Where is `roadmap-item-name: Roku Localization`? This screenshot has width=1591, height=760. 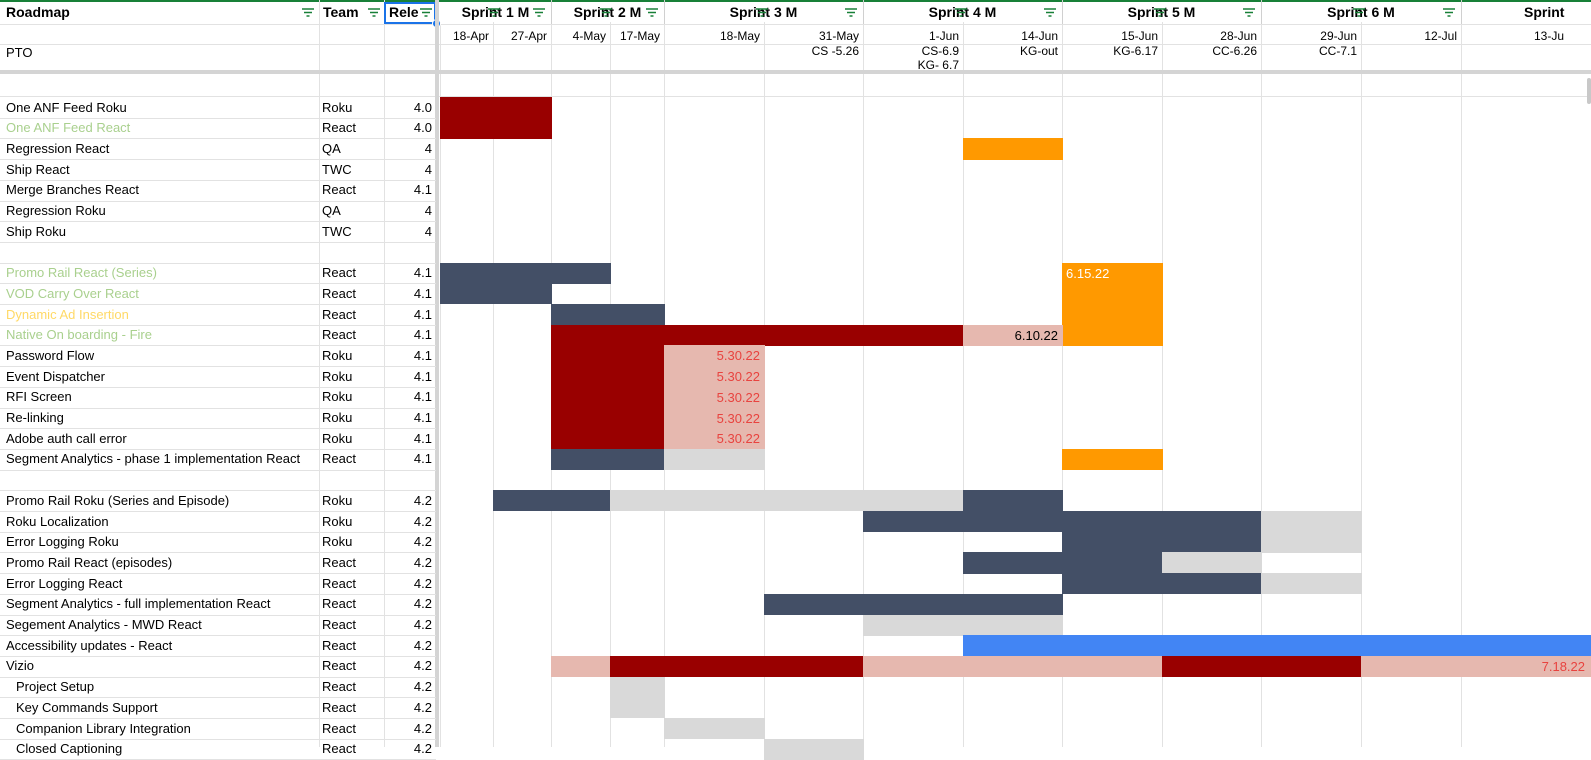
roadmap-item-name: Roku Localization is located at coordinates (57, 521).